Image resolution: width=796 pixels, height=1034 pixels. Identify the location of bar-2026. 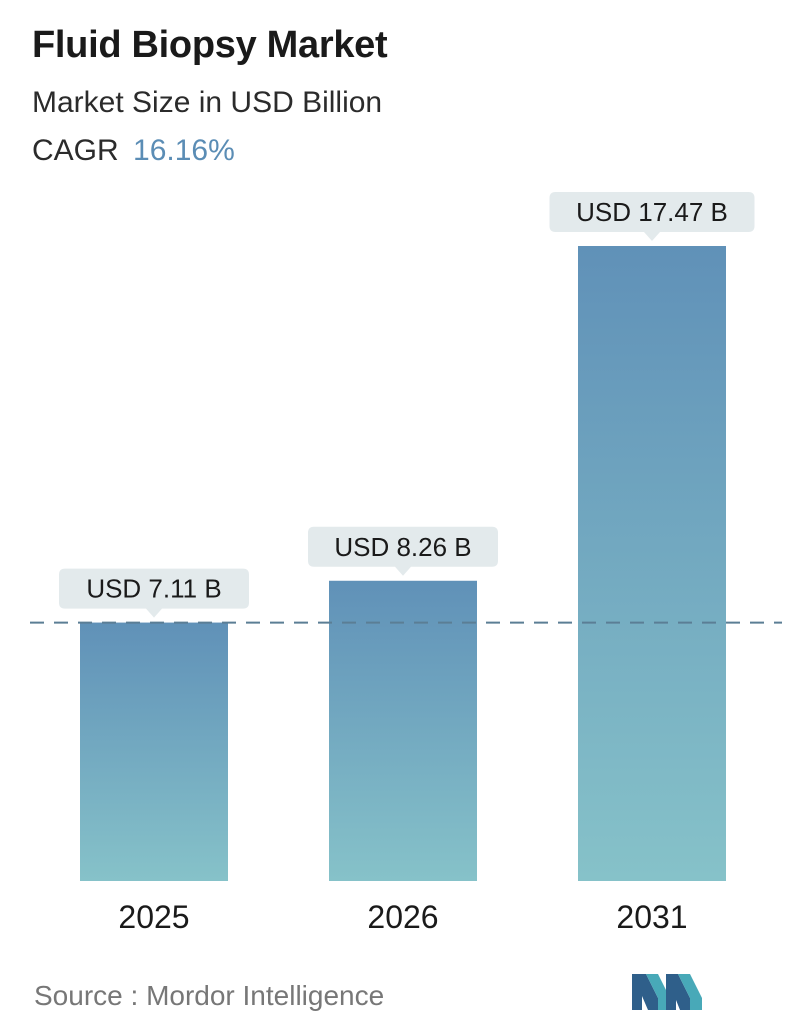
(403, 730).